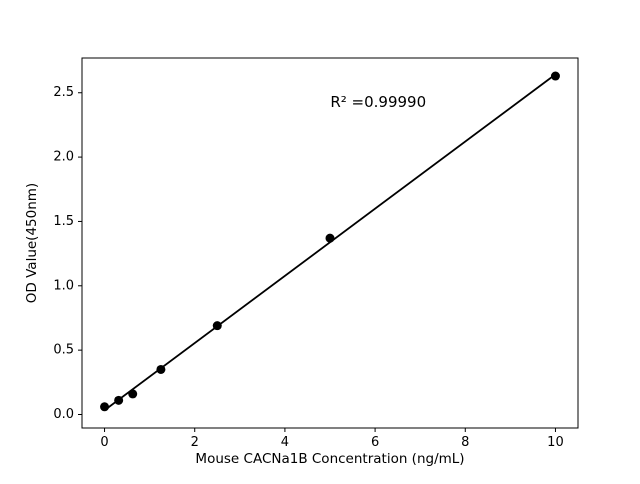 The height and width of the screenshot is (484, 640). Describe the element at coordinates (285, 442) in the screenshot. I see `x-tick-label: 4` at that location.